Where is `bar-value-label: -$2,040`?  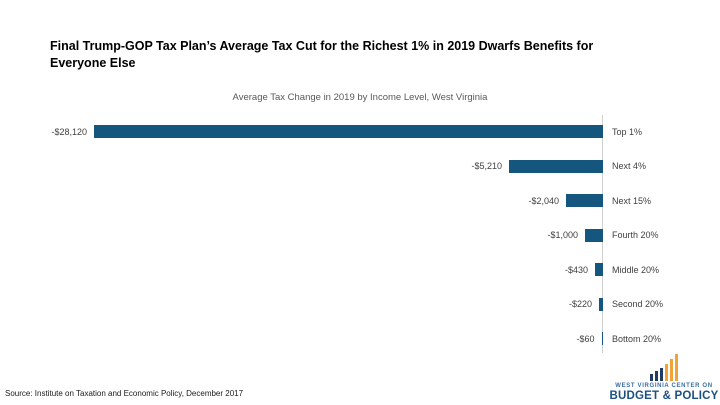 bar-value-label: -$2,040 is located at coordinates (543, 200).